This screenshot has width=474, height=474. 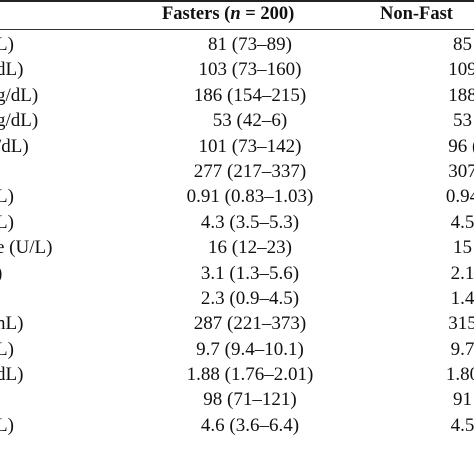 I want to click on cell-fasters: 287 (221–373), so click(x=250, y=324).